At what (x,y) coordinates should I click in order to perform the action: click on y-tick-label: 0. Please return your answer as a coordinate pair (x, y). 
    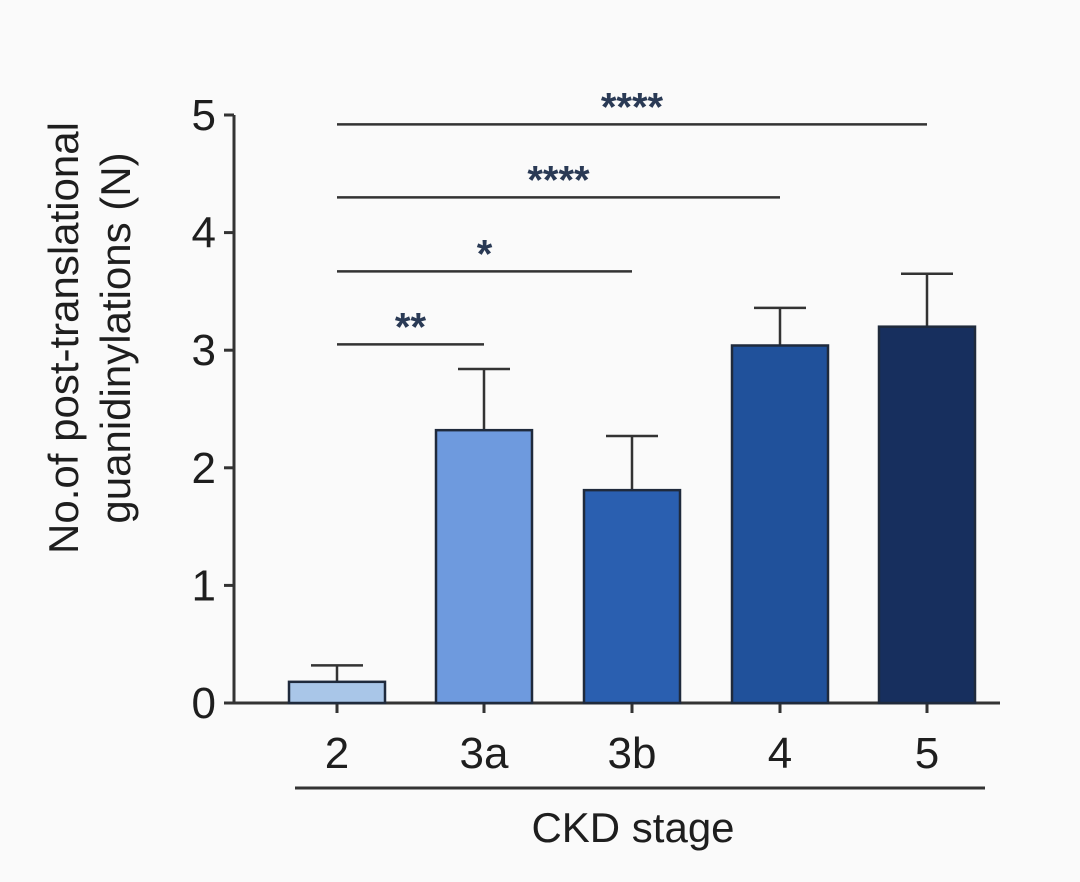
    Looking at the image, I should click on (204, 703).